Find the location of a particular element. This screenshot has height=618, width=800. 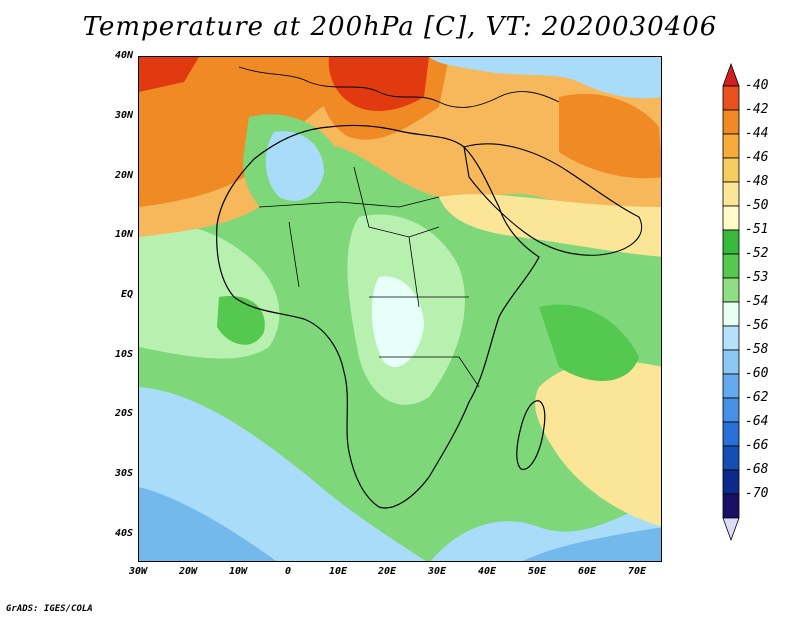

colorbar-label: -52 is located at coordinates (757, 253).